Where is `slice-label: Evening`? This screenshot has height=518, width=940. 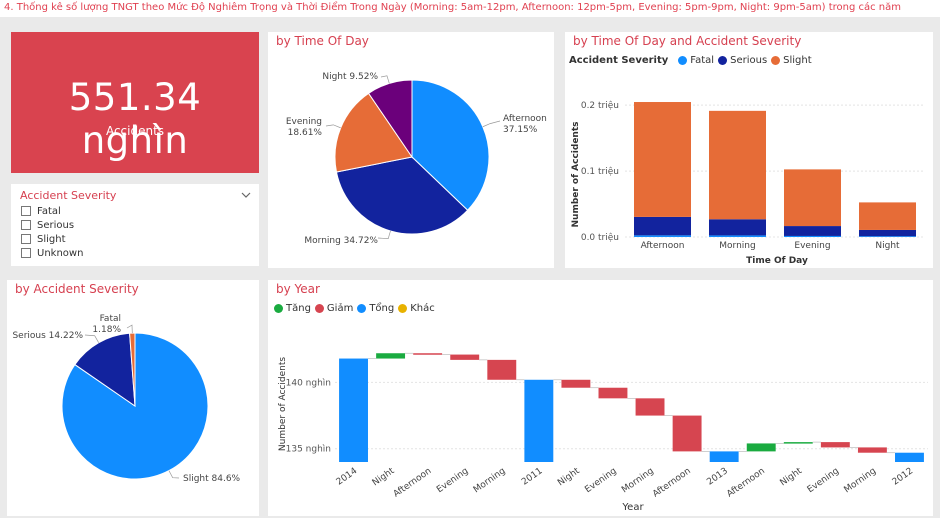
slice-label: Evening is located at coordinates (304, 122).